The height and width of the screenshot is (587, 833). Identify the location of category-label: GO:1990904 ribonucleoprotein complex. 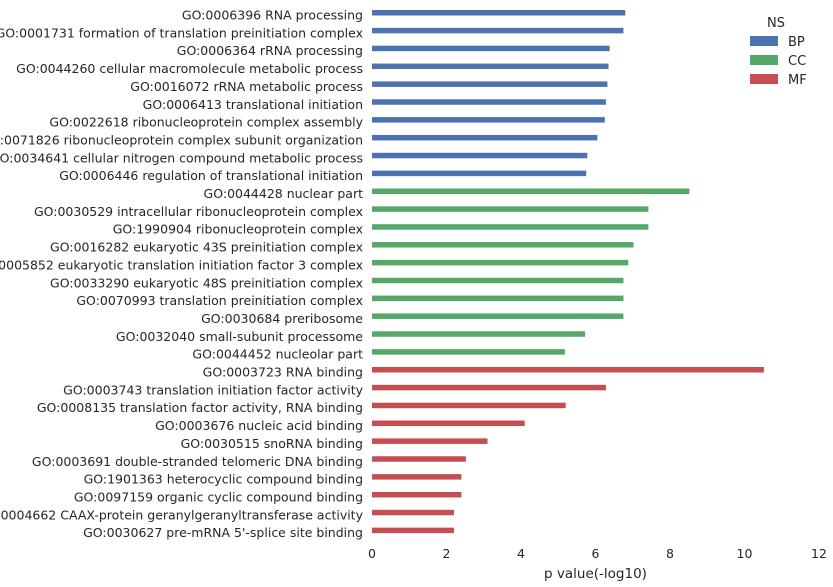
(238, 229).